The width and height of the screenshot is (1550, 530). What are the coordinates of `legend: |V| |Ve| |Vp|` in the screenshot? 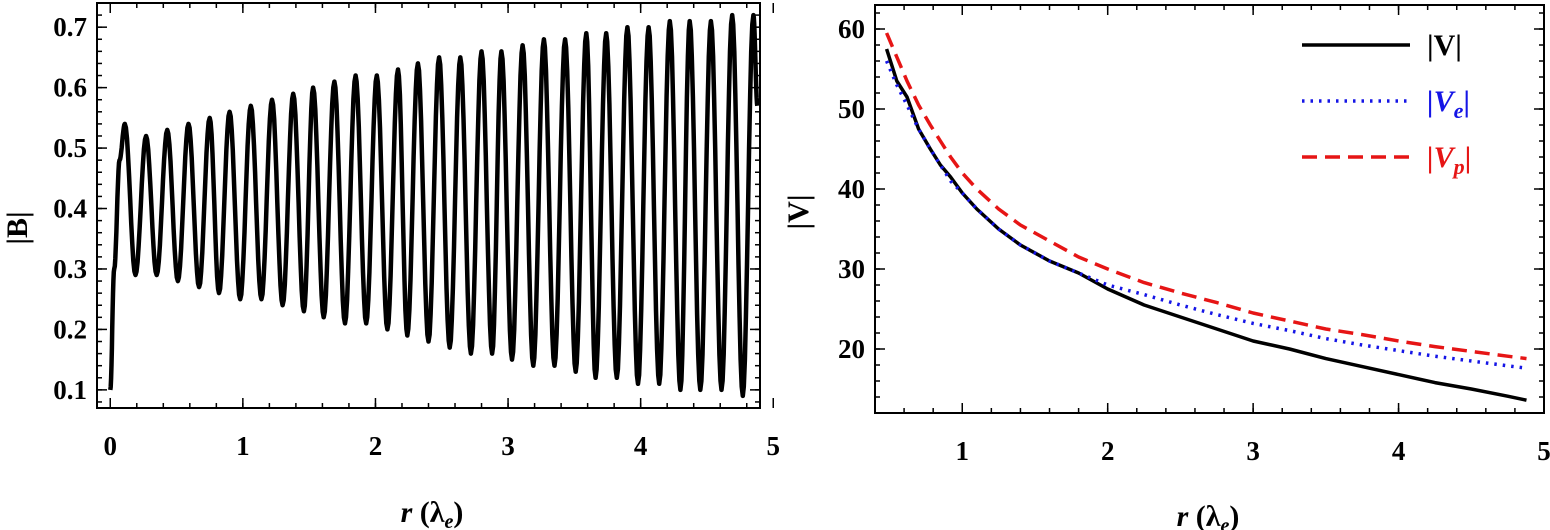 It's located at (1386, 104).